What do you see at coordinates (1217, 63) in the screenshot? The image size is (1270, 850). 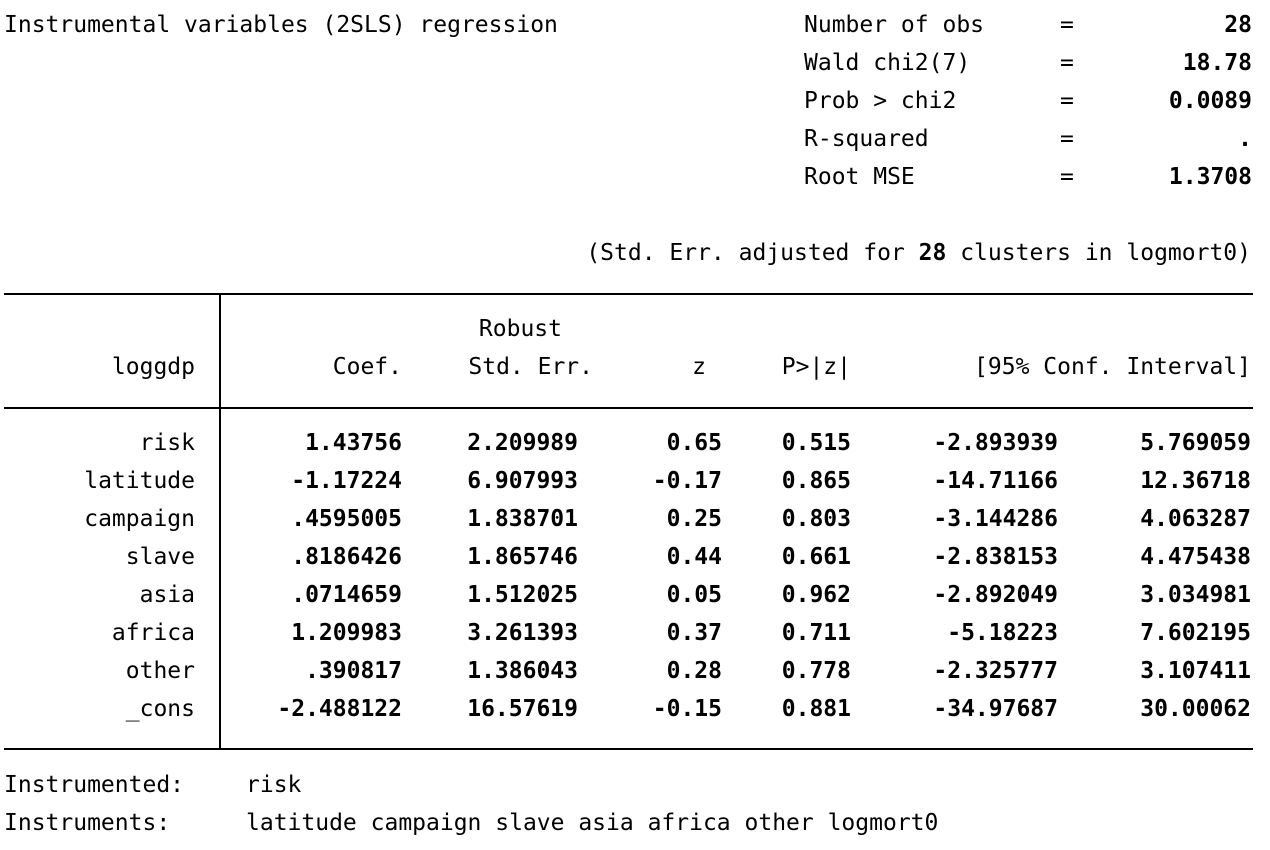 I see `stat-value: 18.78` at bounding box center [1217, 63].